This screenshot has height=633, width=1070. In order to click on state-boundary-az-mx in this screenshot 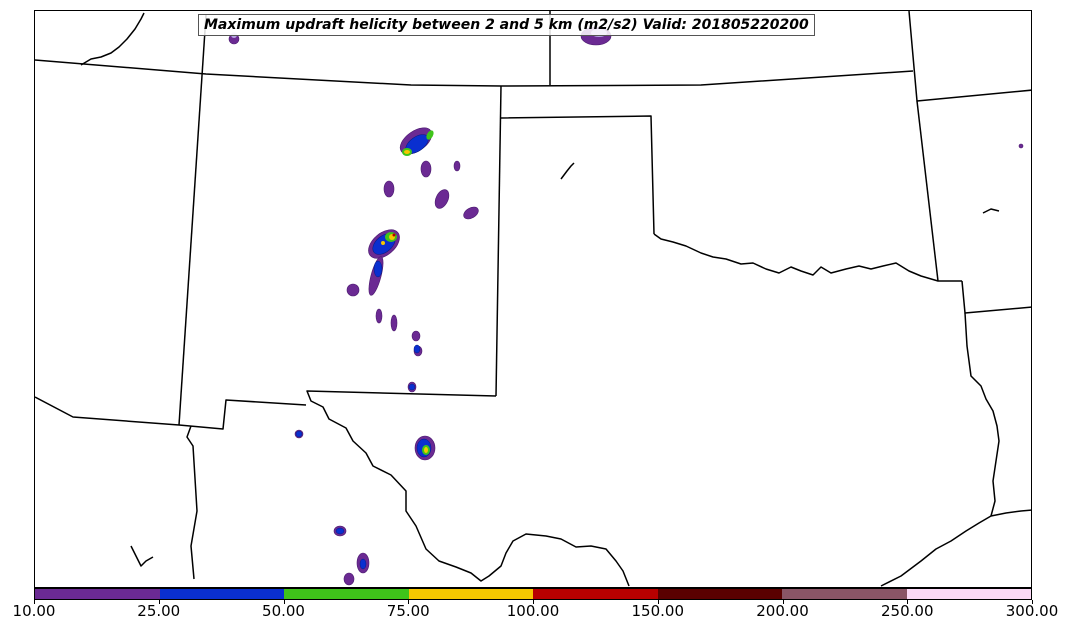, I will do `click(171, 413)`.